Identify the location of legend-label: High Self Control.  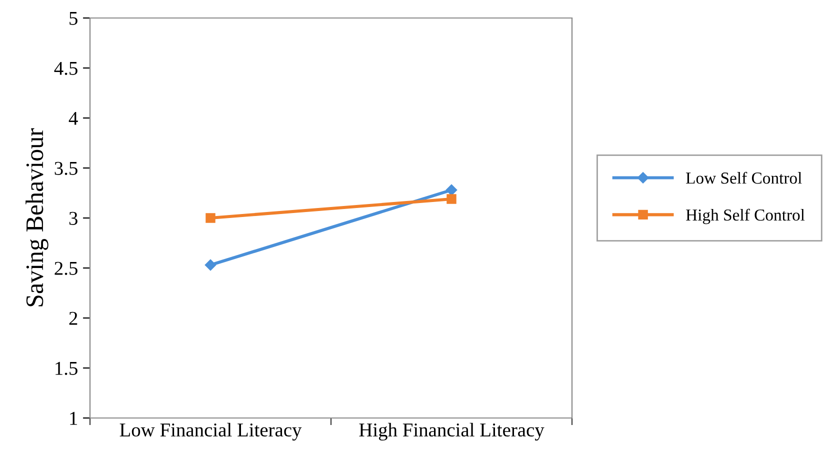
(745, 216).